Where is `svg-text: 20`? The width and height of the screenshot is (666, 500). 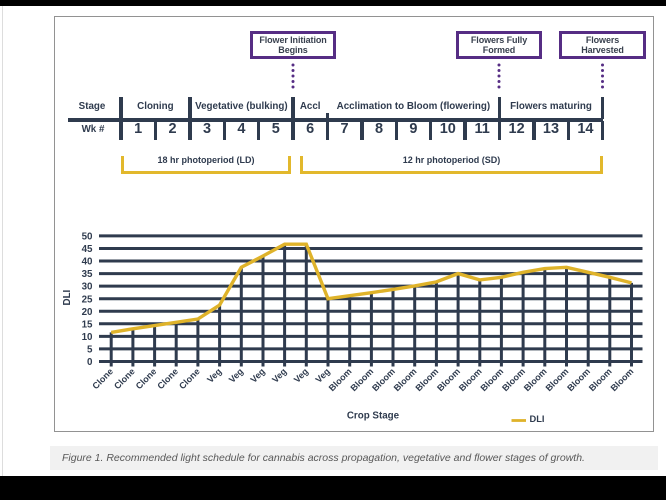 svg-text: 20 is located at coordinates (87, 312).